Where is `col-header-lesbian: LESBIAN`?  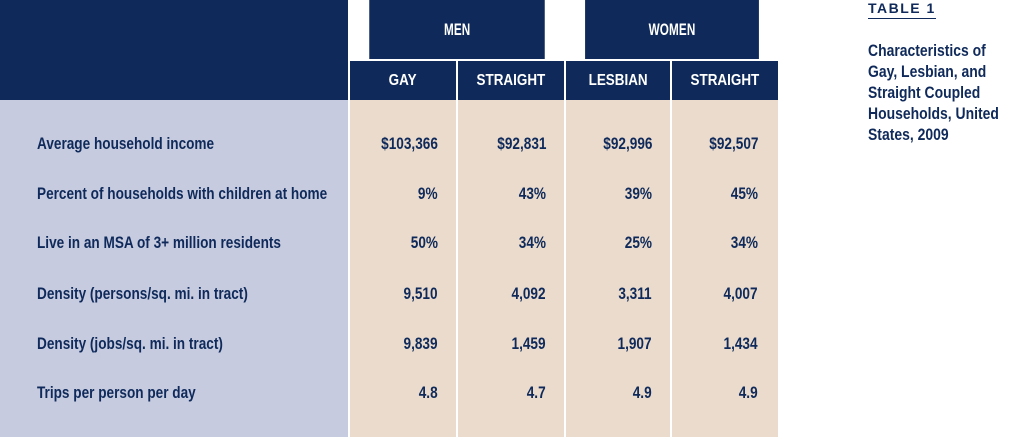
col-header-lesbian: LESBIAN is located at coordinates (618, 80).